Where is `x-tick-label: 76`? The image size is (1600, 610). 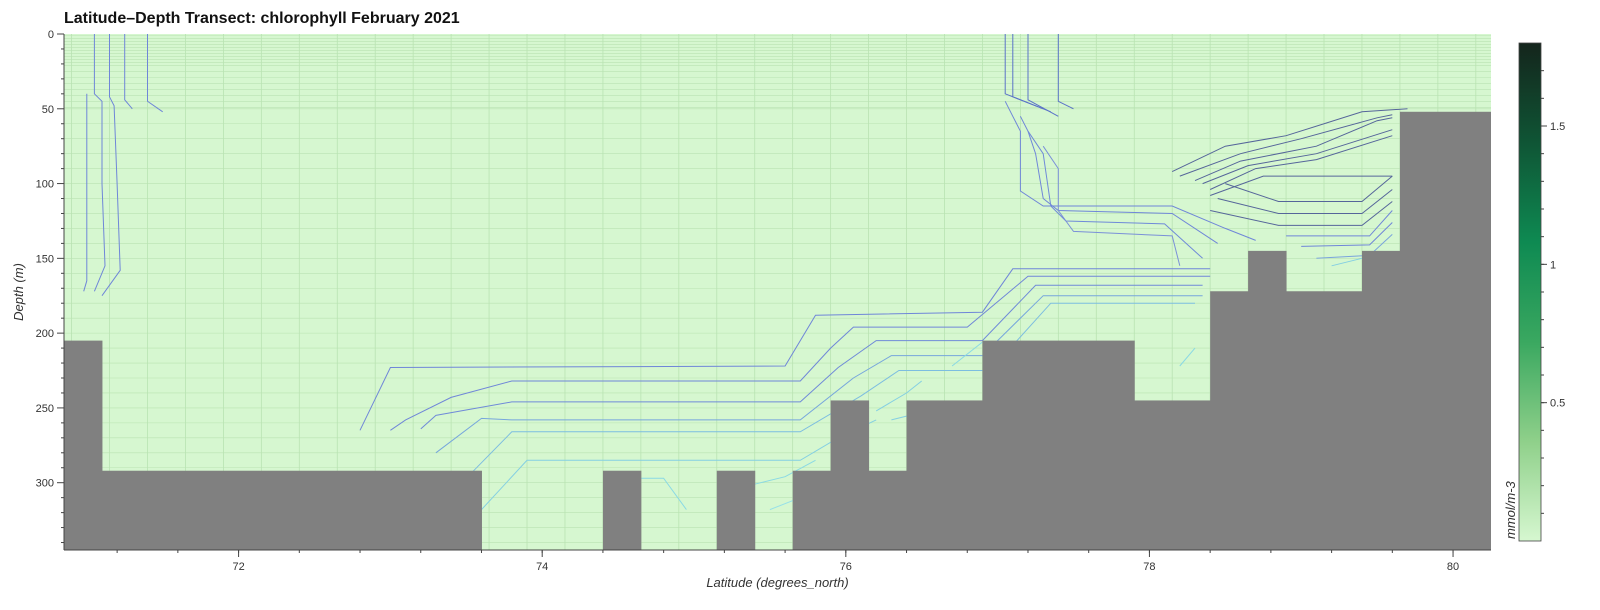
x-tick-label: 76 is located at coordinates (846, 567).